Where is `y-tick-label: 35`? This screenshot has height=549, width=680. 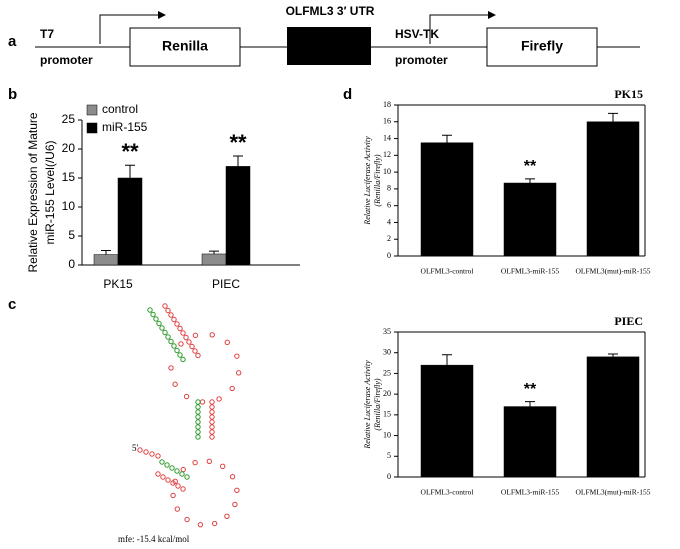
y-tick-label: 35 is located at coordinates (387, 331).